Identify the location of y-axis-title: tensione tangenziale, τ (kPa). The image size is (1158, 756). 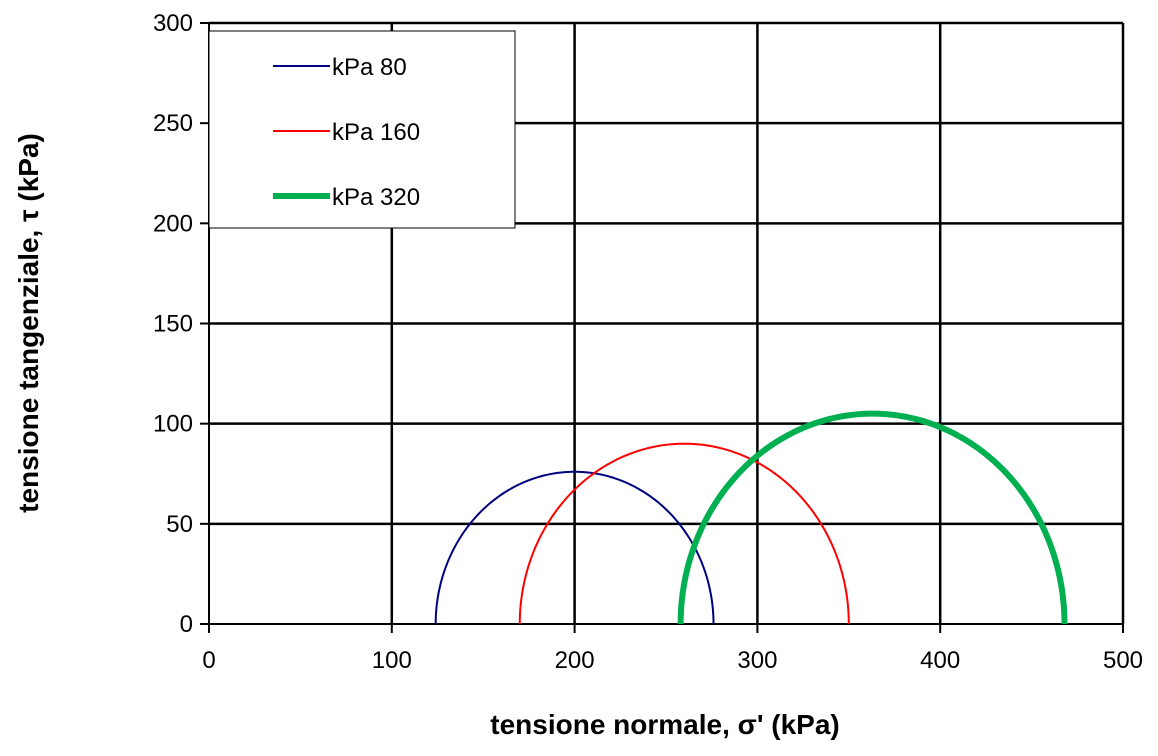
(28, 323).